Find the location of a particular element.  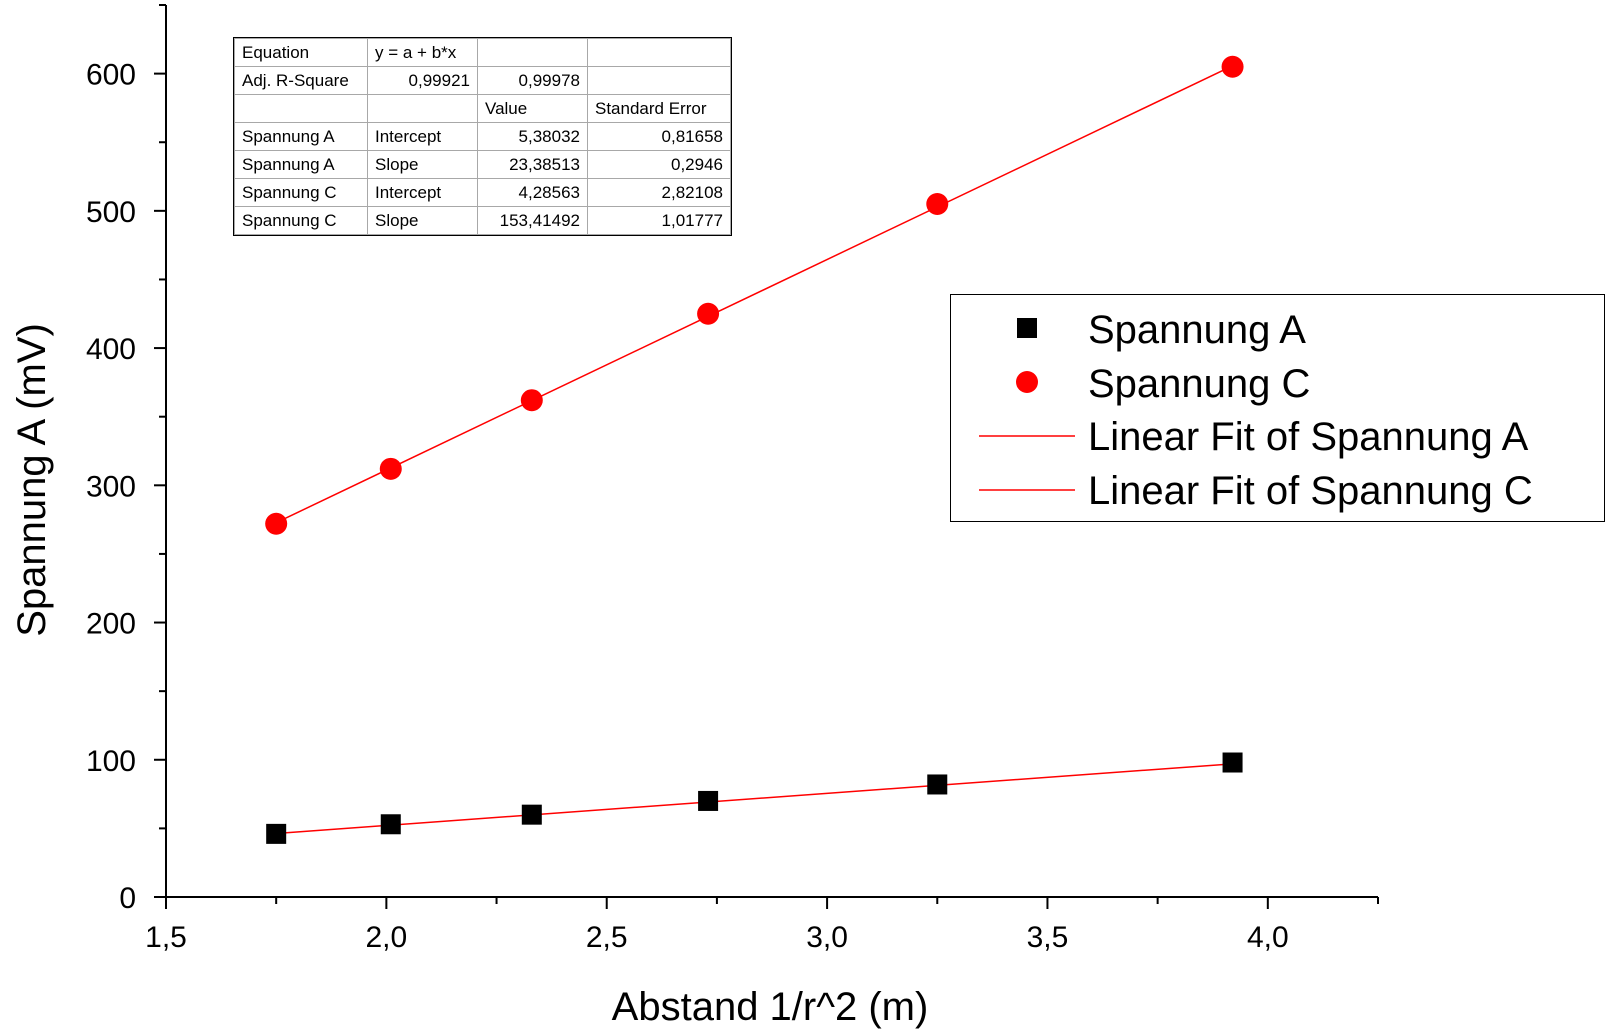

legend-marker-circle is located at coordinates (1027, 382).